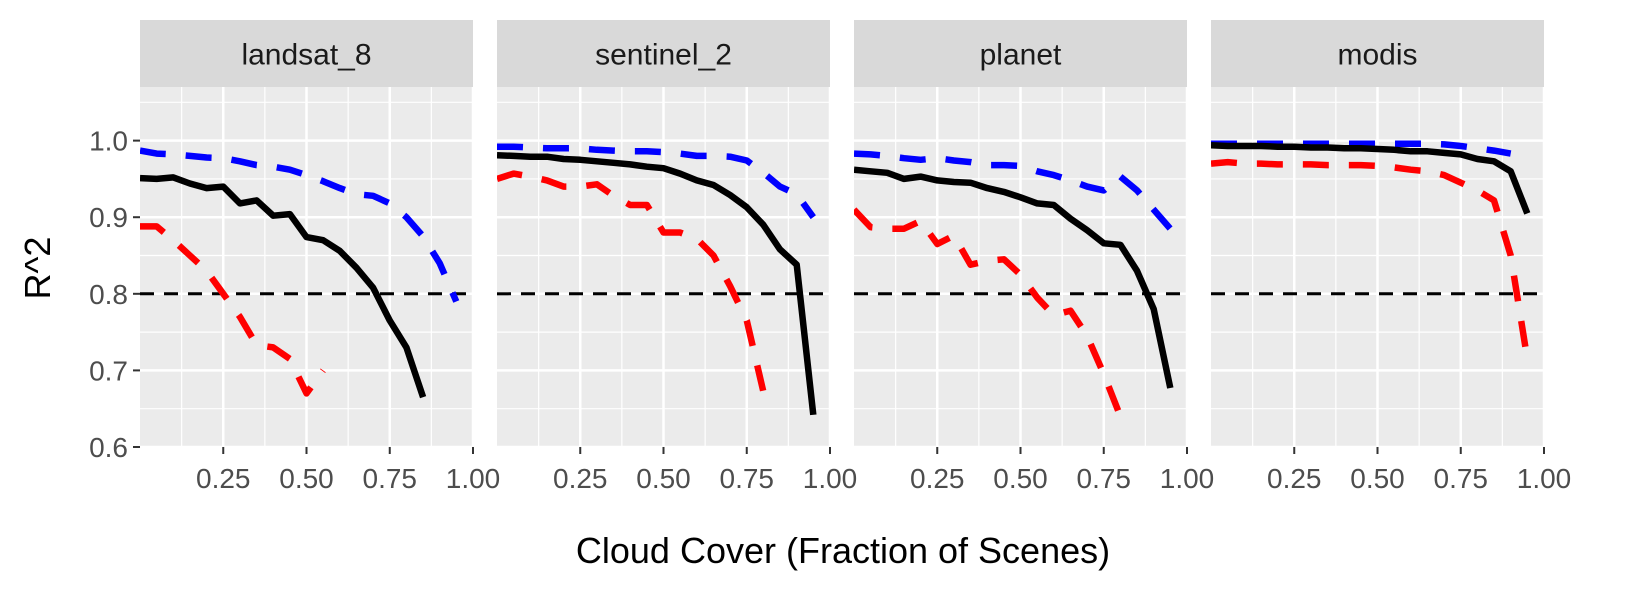  I want to click on x-axis-title: Cloud Cover (Fraction of Scenes), so click(843, 550).